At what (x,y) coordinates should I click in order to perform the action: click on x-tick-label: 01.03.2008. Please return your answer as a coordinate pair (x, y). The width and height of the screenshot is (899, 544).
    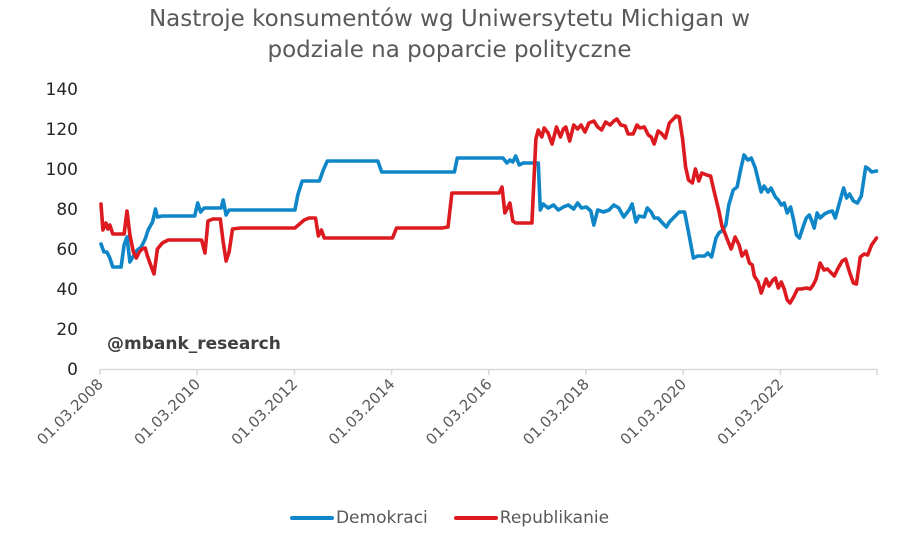
    Looking at the image, I should click on (69, 411).